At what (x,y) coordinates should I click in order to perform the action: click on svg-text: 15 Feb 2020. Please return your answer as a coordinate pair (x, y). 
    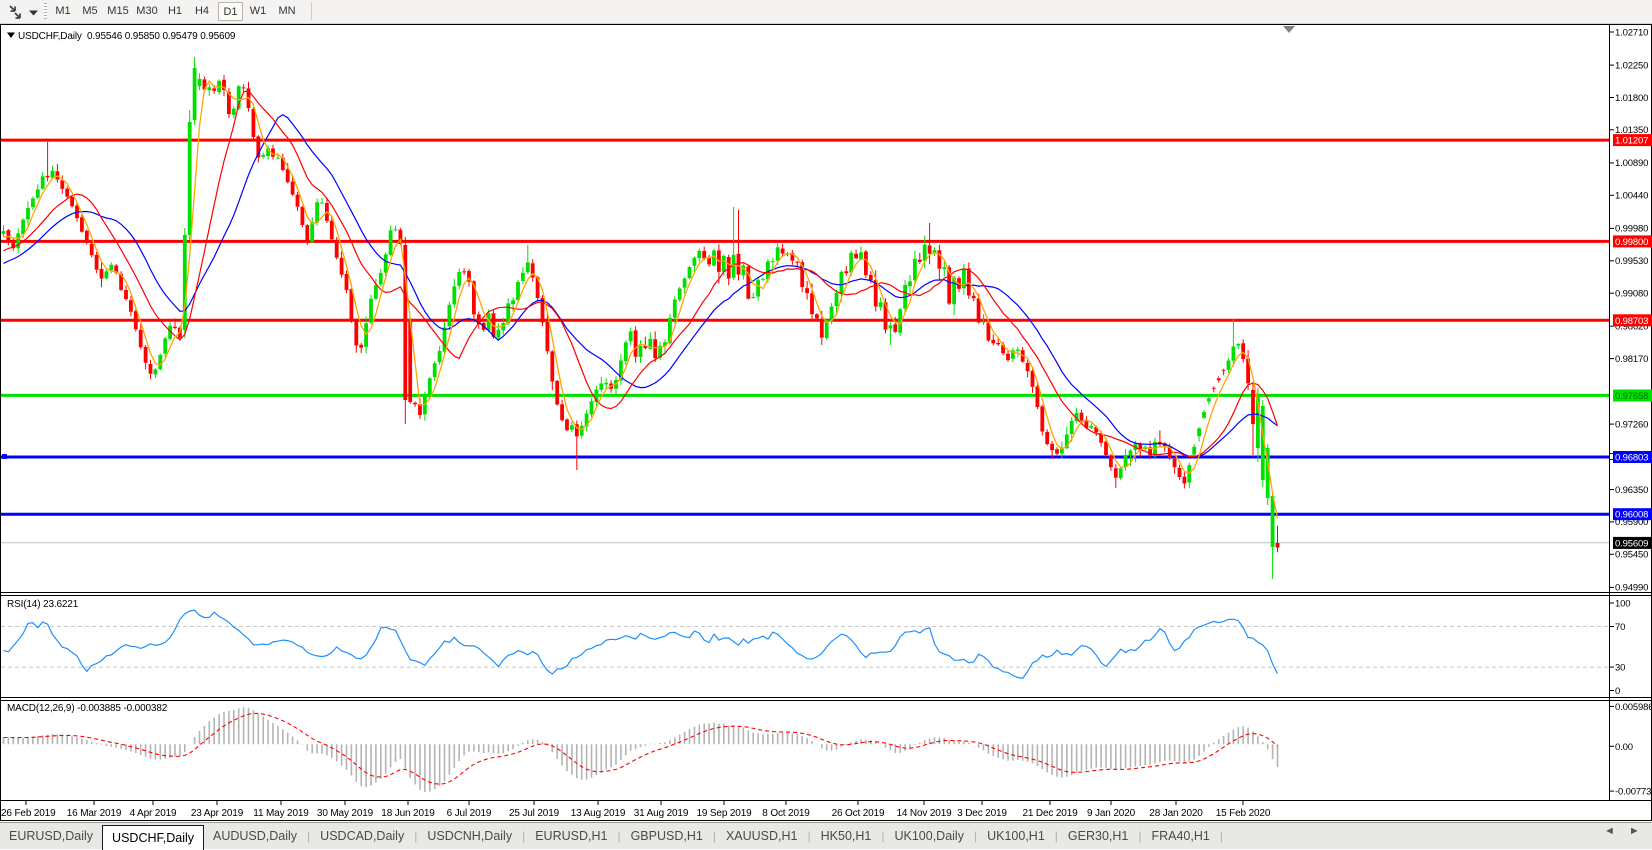
    Looking at the image, I should click on (1243, 813).